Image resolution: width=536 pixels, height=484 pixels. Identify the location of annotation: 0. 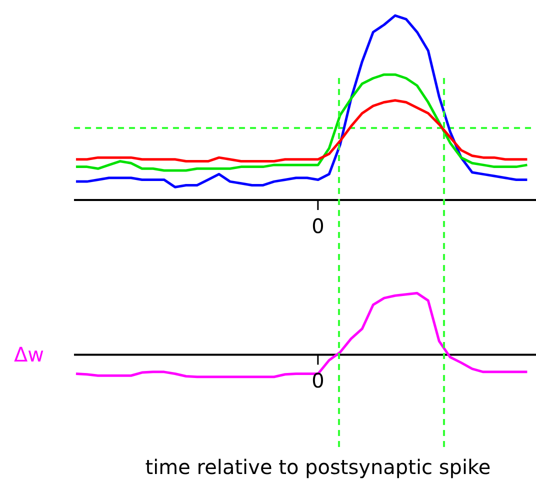
(318, 380).